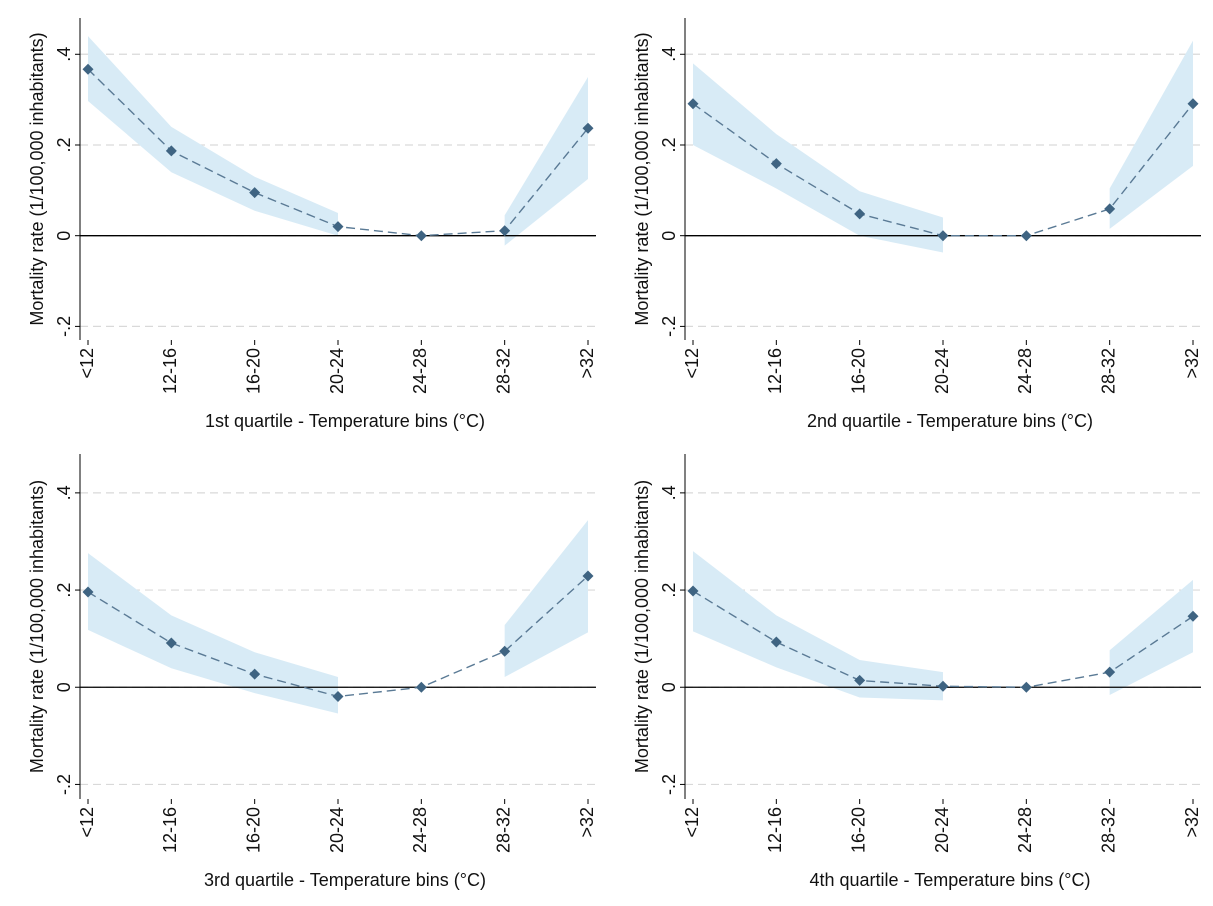  Describe the element at coordinates (950, 421) in the screenshot. I see `x-axis-label: 2nd quartile - Temperature bins (°C)` at that location.